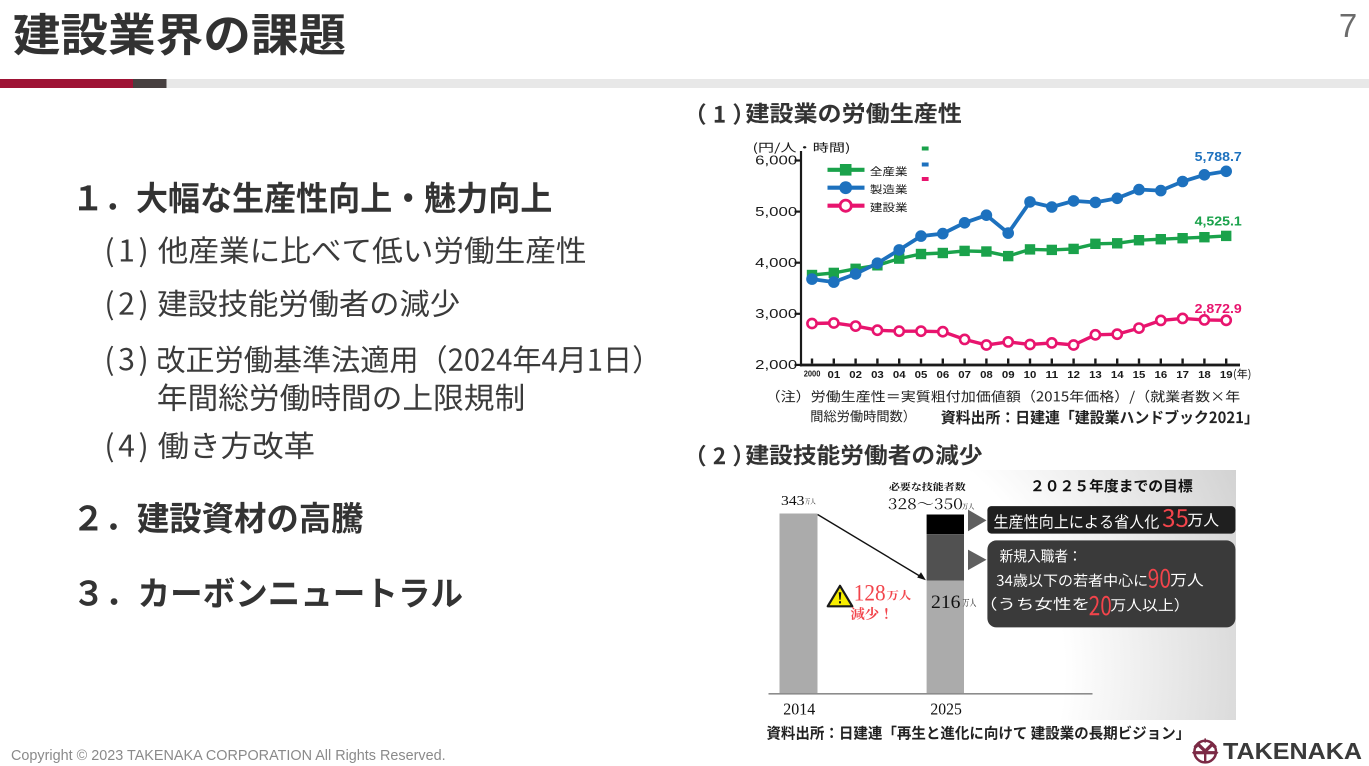 The height and width of the screenshot is (766, 1369). What do you see at coordinates (1218, 308) in the screenshot?
I see `svg-text: 2,872.9` at bounding box center [1218, 308].